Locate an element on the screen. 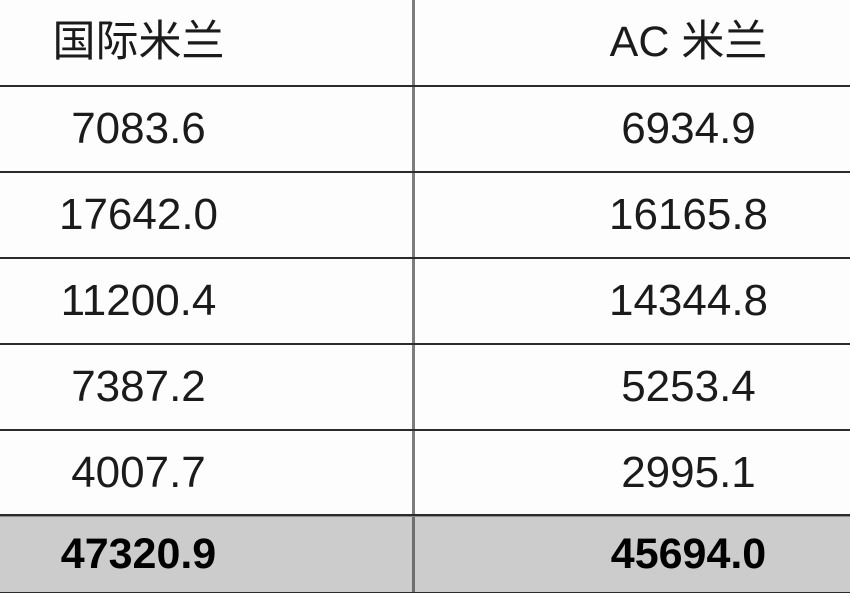  table-total-row: 47320.9 45694.0 is located at coordinates (425, 555).